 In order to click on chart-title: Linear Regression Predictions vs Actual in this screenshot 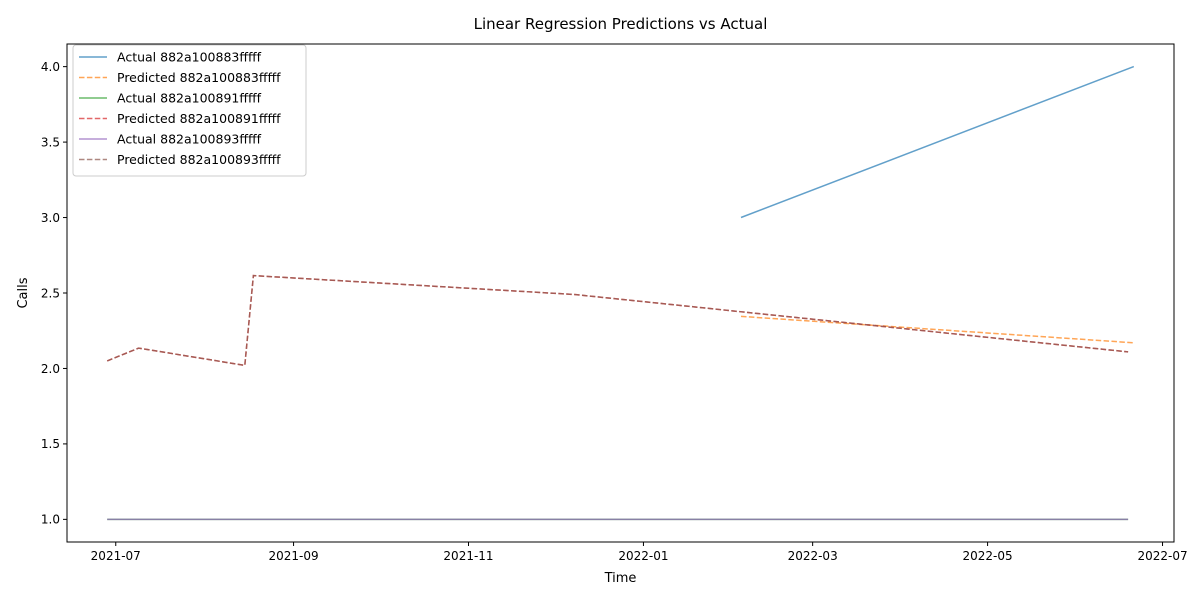, I will do `click(621, 24)`.